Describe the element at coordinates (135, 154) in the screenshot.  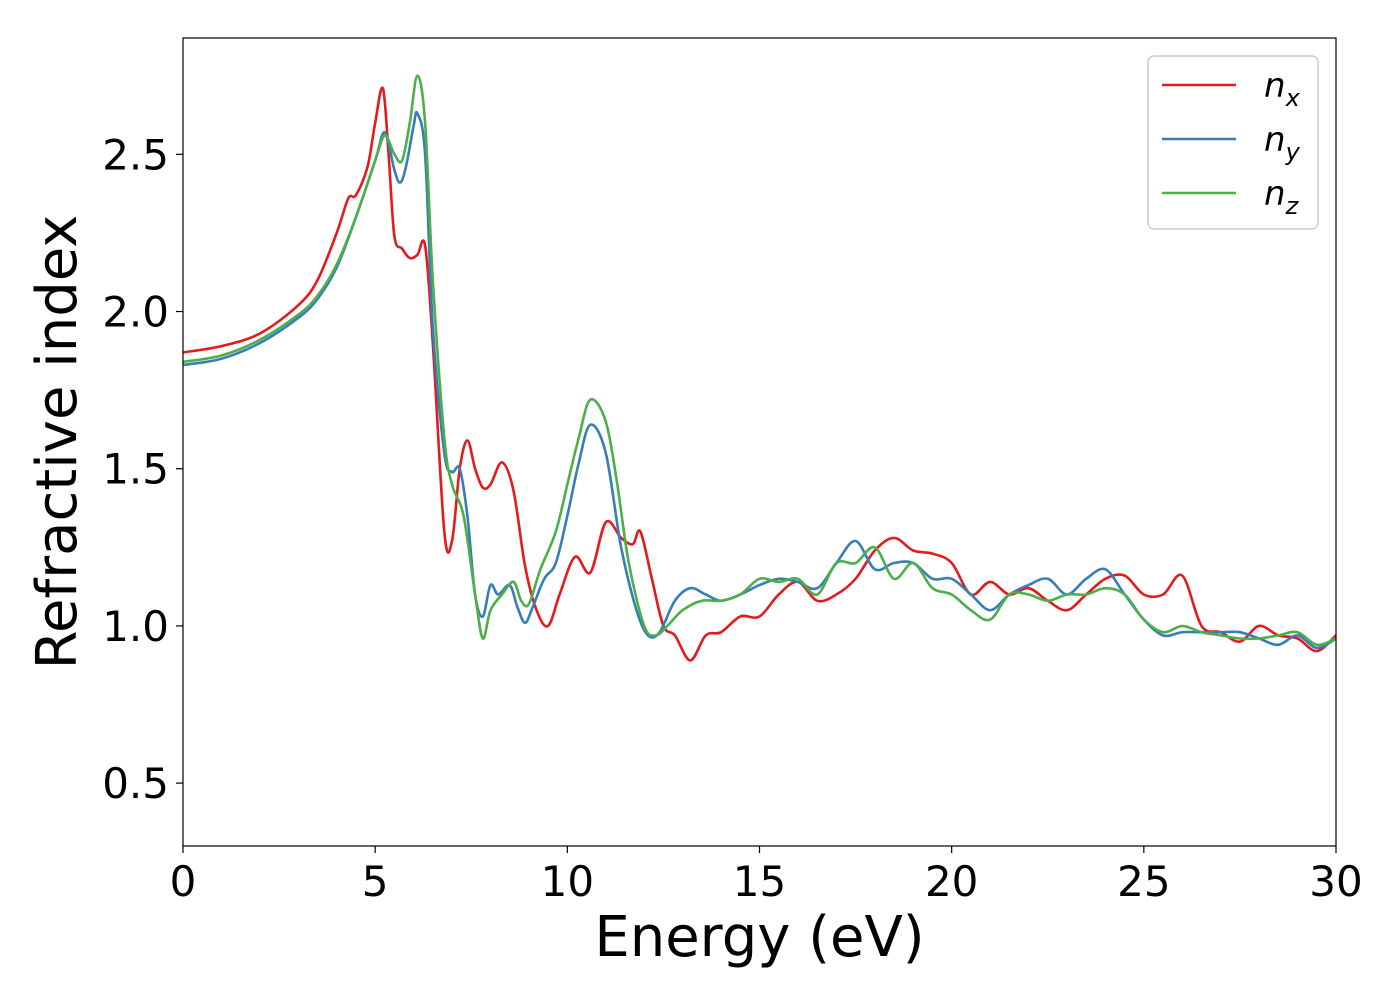
I see `y-tick-label: 2.5` at that location.